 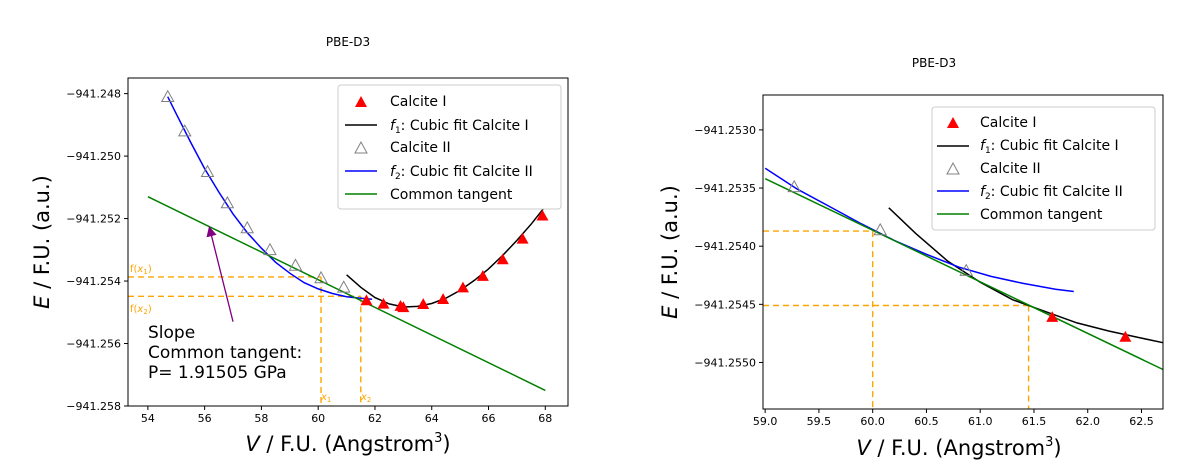 What do you see at coordinates (545, 418) in the screenshot?
I see `left-x-tick-label: 68` at bounding box center [545, 418].